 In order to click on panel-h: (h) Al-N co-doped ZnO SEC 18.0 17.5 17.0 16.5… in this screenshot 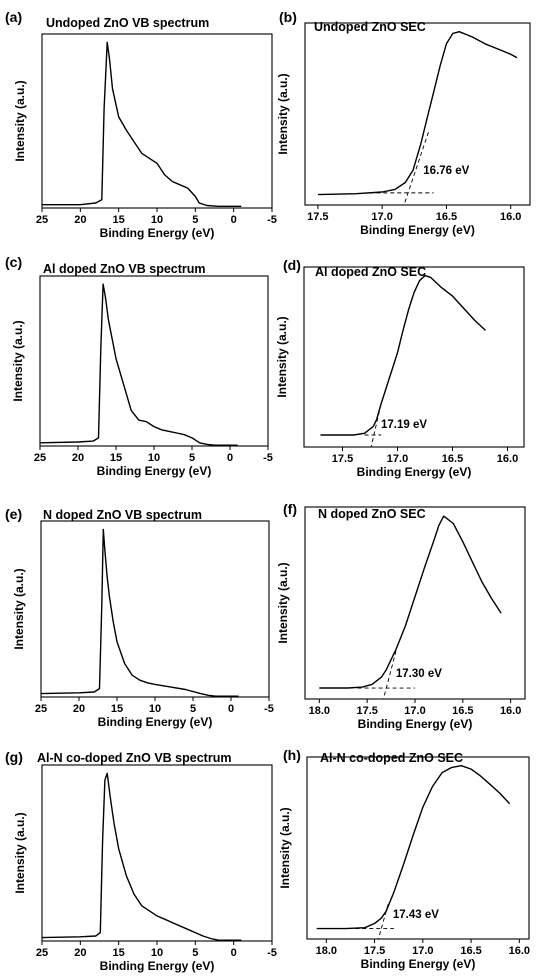, I will do `click(404, 859)`.